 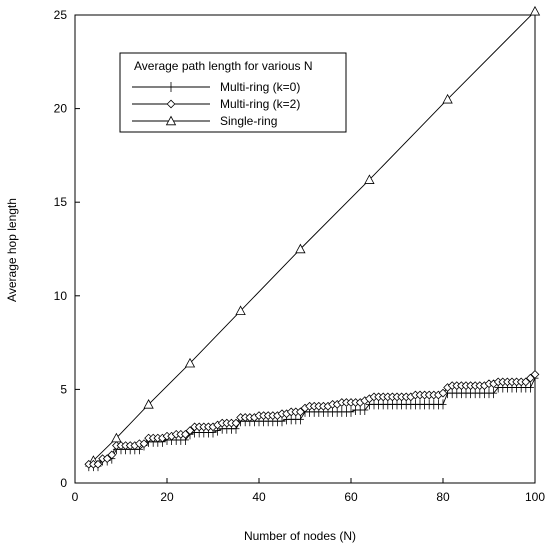 I want to click on x-tick-label: 60, so click(x=351, y=497).